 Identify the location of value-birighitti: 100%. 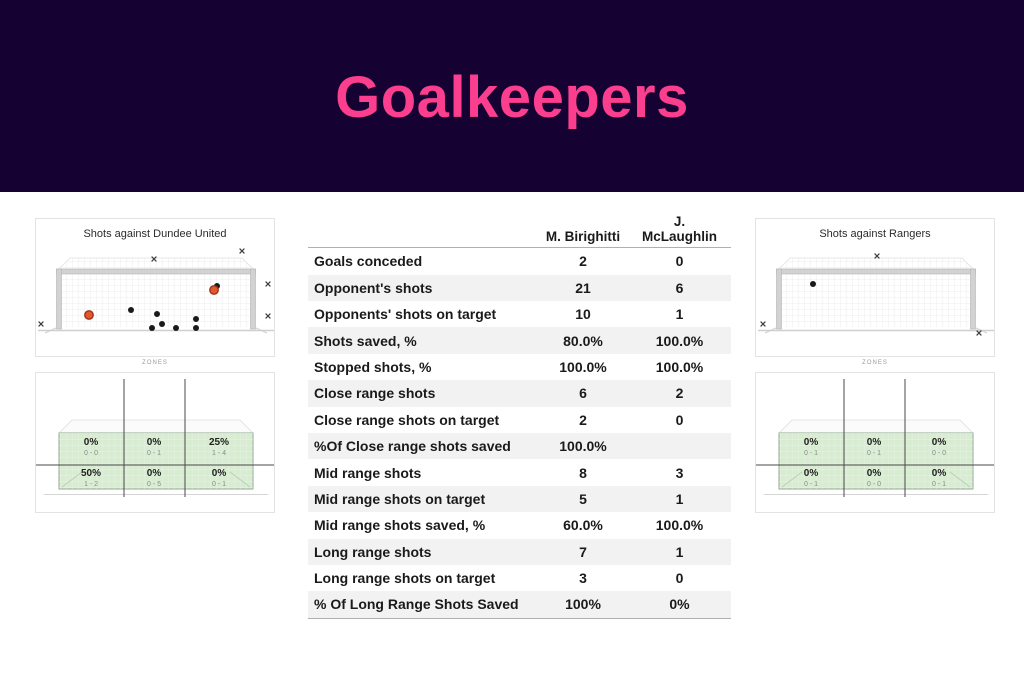
(583, 604).